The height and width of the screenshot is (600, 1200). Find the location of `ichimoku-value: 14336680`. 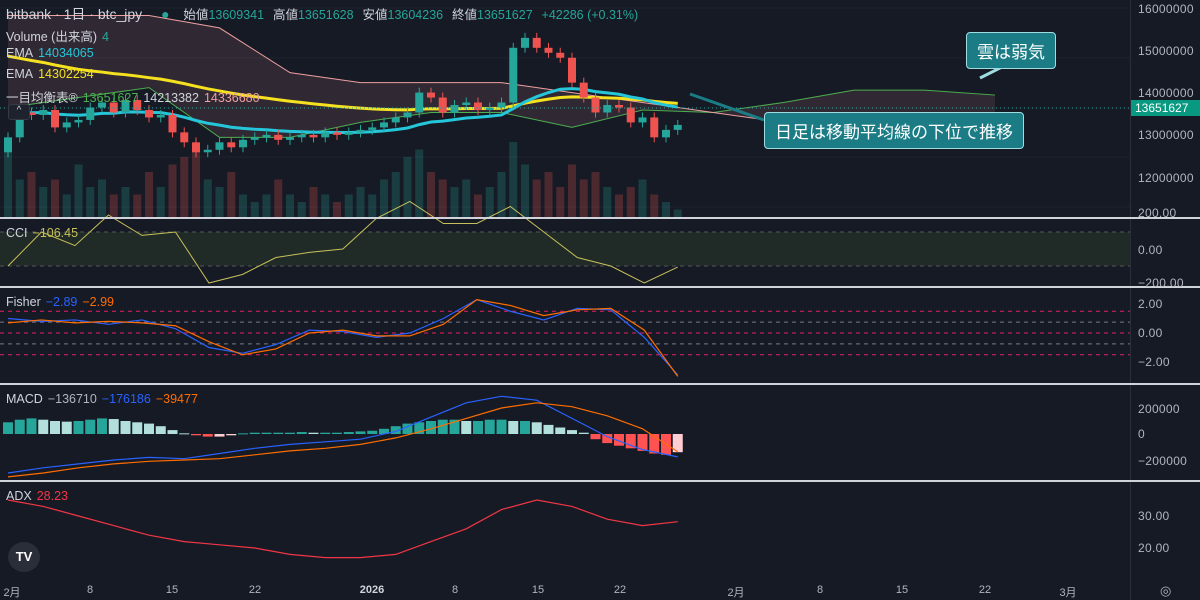

ichimoku-value: 14336680 is located at coordinates (231, 98).